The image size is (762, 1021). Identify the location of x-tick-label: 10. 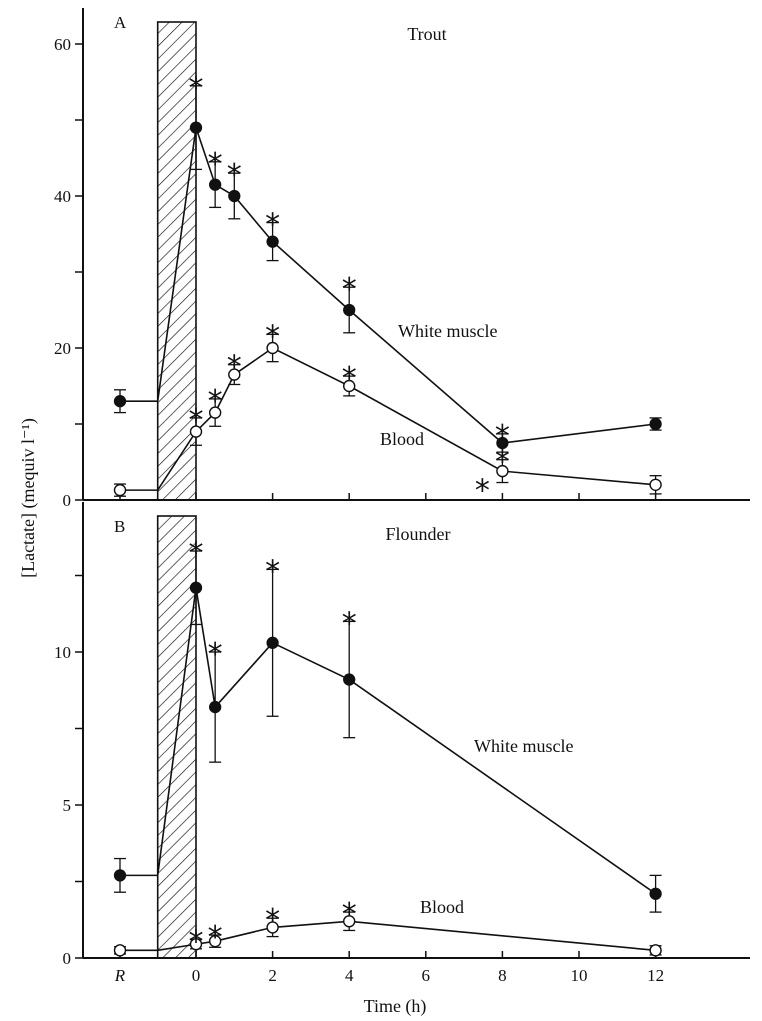
(579, 975).